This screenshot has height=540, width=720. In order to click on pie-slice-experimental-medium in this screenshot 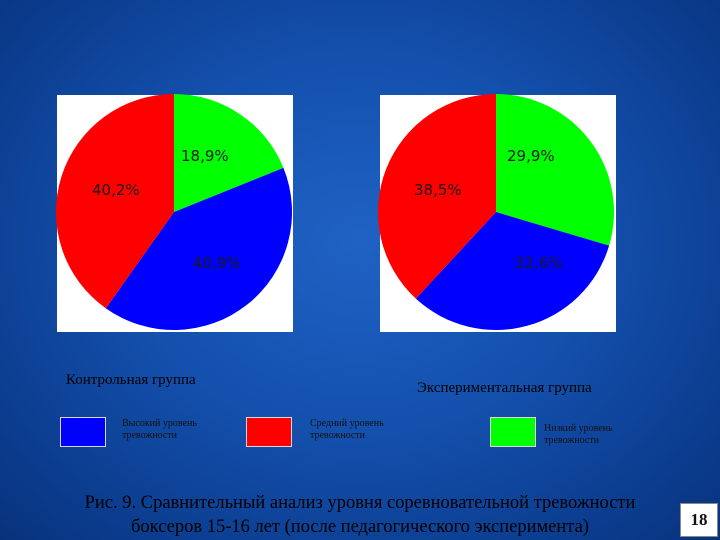, I will do `click(512, 271)`.